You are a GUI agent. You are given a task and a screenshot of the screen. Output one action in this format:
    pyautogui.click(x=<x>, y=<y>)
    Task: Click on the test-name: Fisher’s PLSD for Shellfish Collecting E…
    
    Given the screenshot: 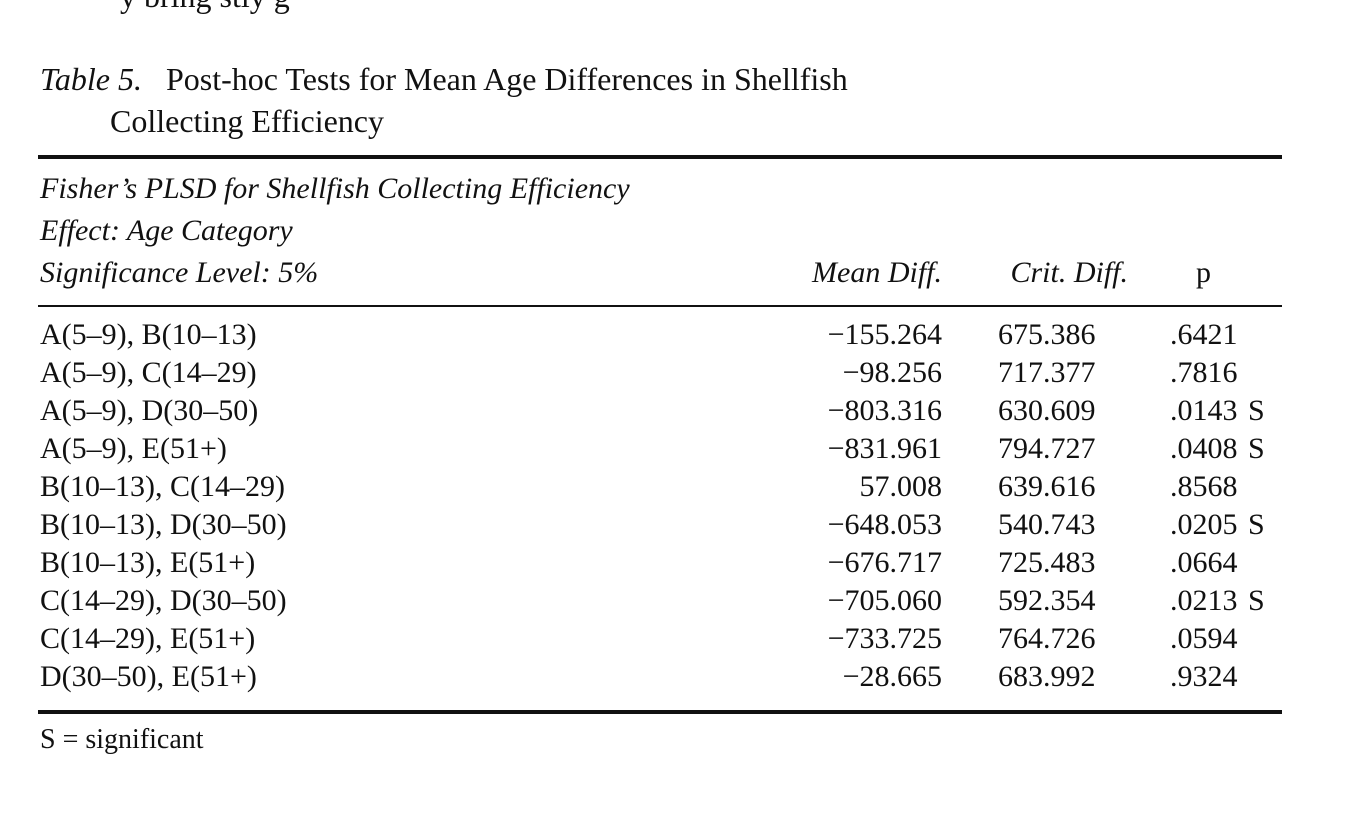 What is the action you would take?
    pyautogui.click(x=335, y=188)
    